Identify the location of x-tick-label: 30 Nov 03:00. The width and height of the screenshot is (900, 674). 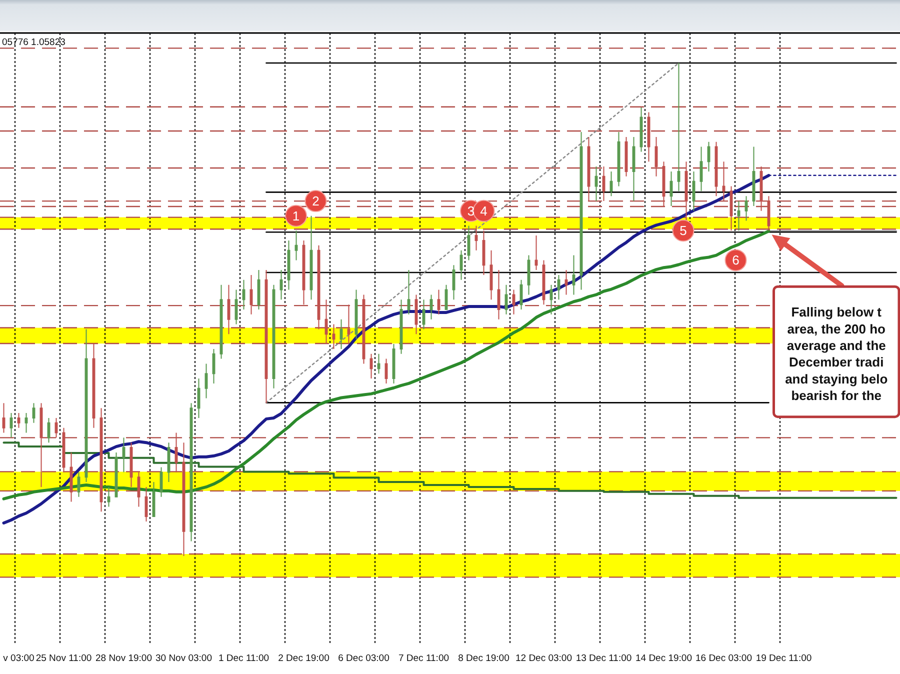
(183, 658).